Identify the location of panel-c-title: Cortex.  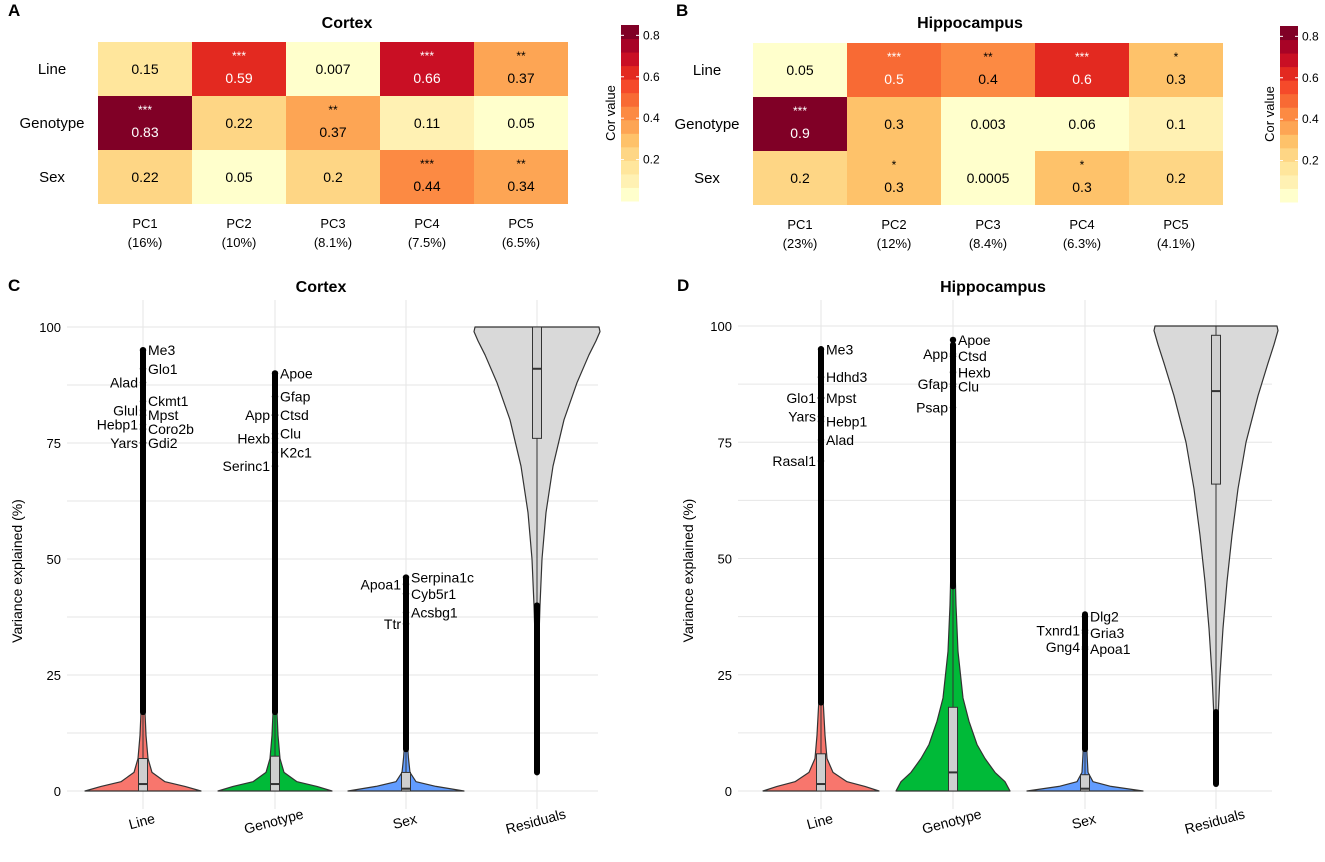
(321, 287).